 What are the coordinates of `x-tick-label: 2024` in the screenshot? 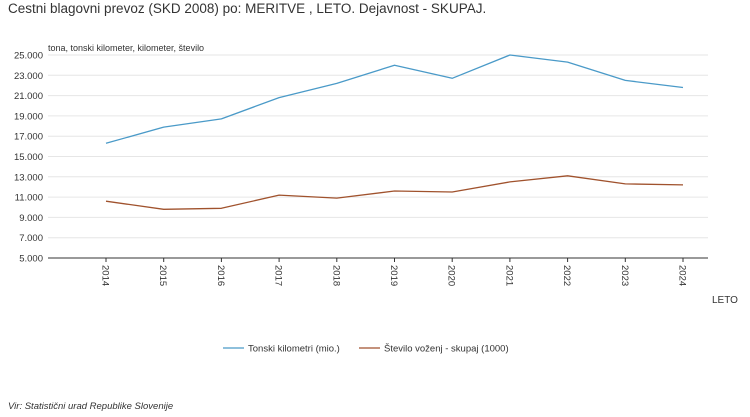 It's located at (682, 275).